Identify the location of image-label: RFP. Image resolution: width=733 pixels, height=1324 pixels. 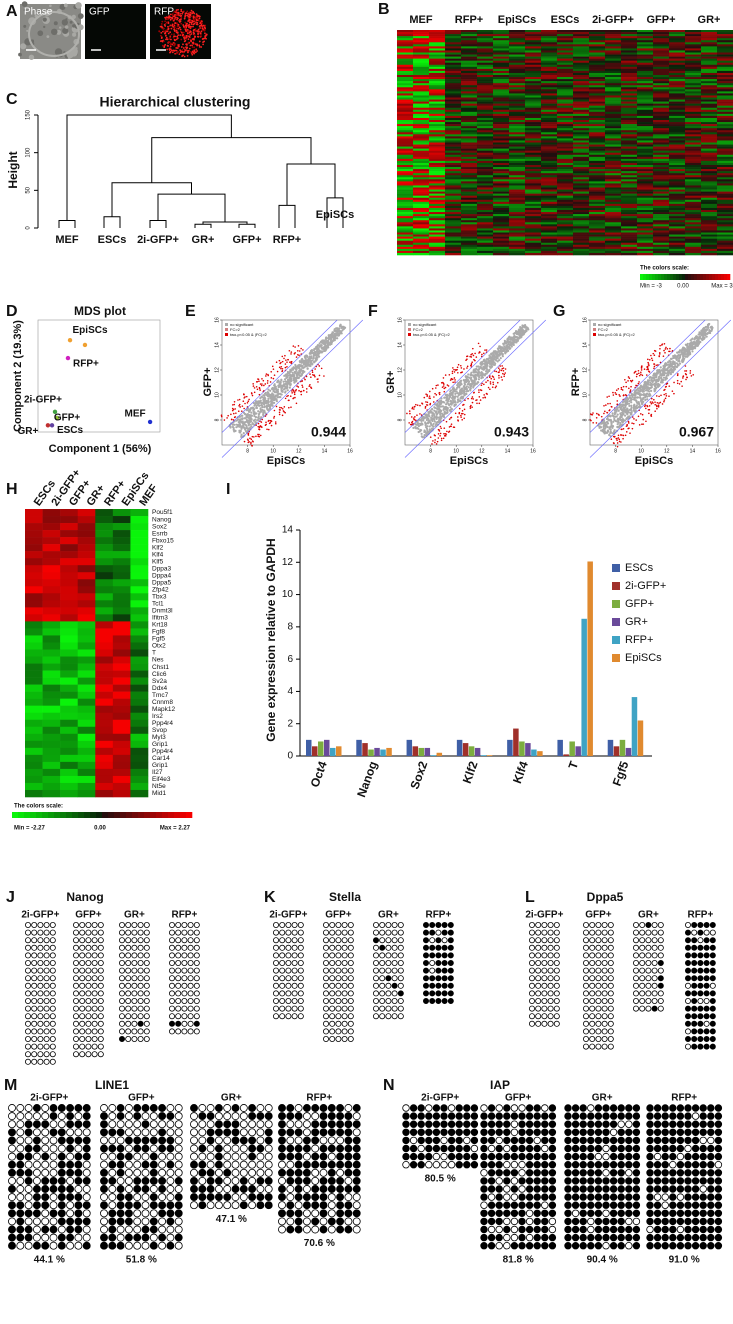
(164, 12).